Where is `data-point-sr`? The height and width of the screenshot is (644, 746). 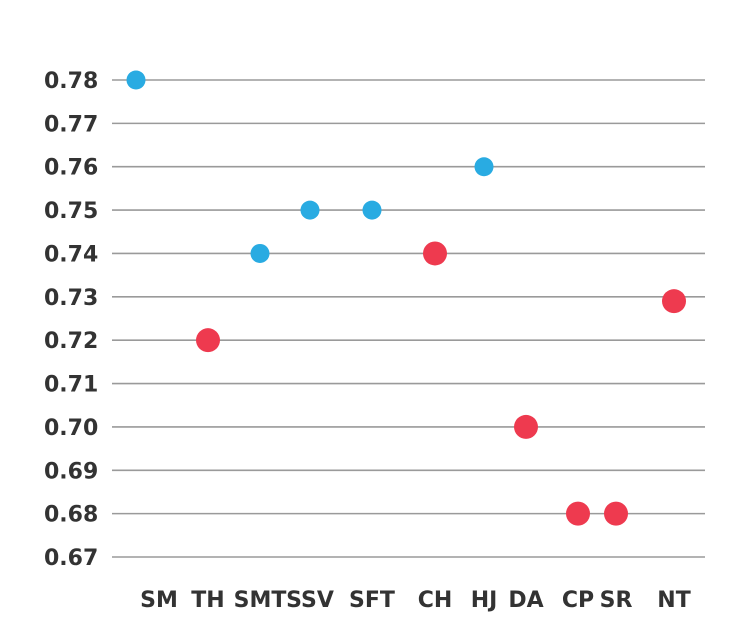
data-point-sr is located at coordinates (616, 513).